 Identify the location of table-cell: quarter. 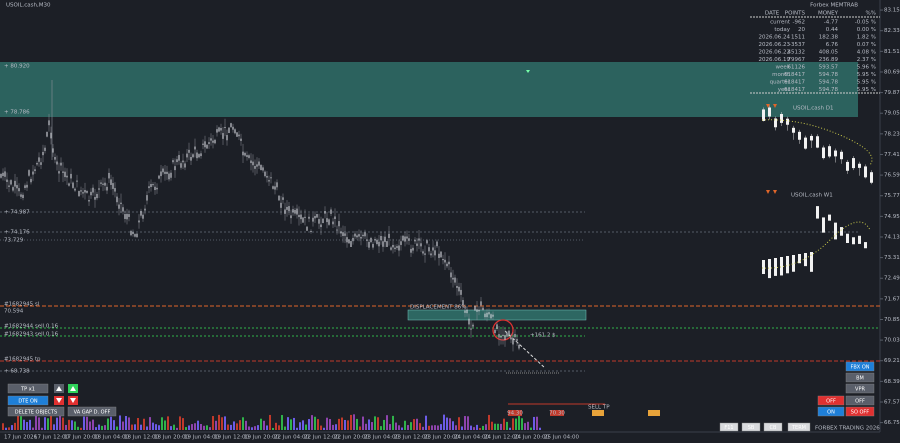
(780, 83).